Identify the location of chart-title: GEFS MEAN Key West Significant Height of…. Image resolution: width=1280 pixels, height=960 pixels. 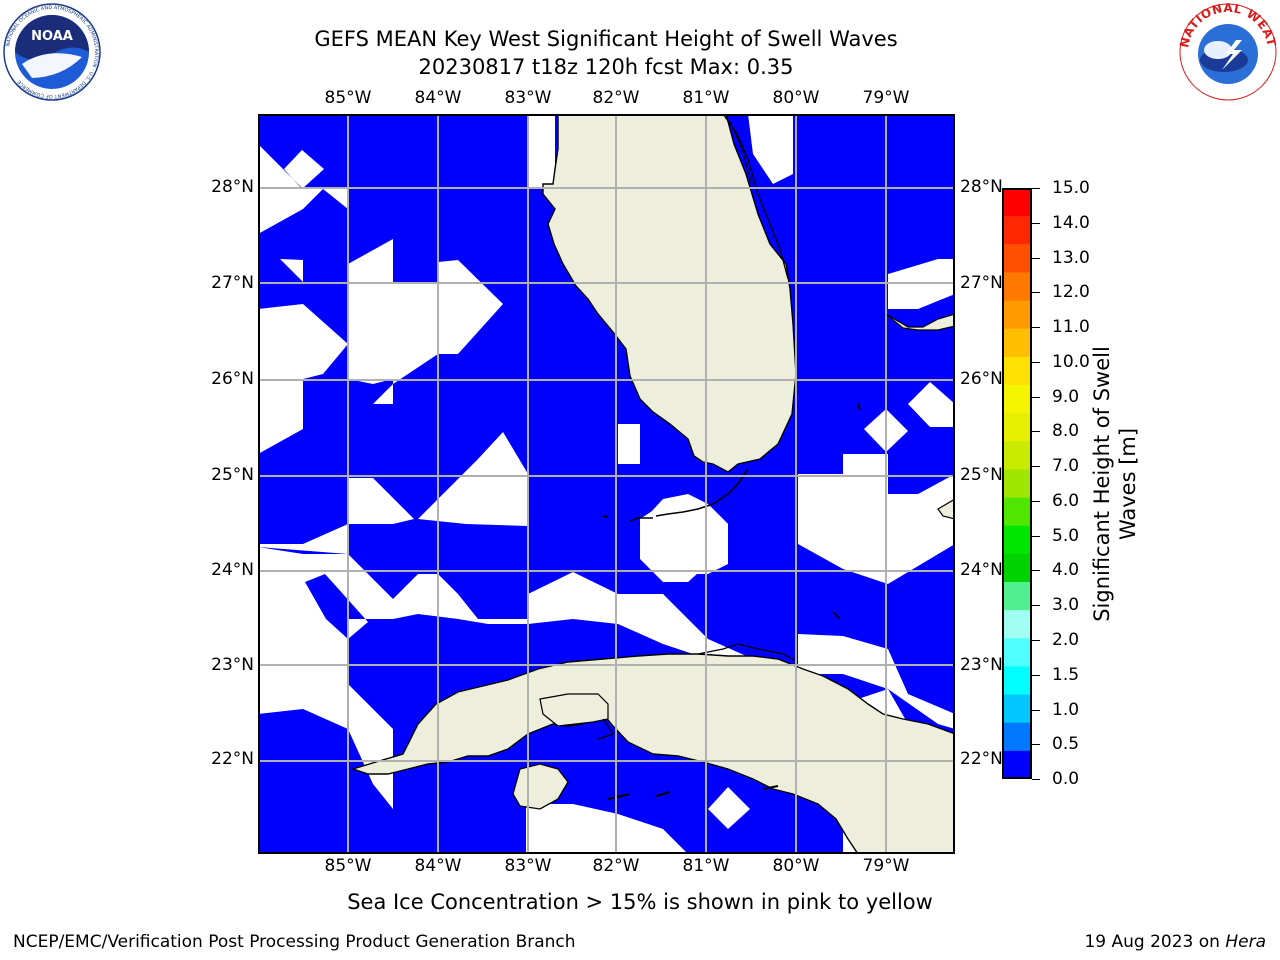
(606, 39).